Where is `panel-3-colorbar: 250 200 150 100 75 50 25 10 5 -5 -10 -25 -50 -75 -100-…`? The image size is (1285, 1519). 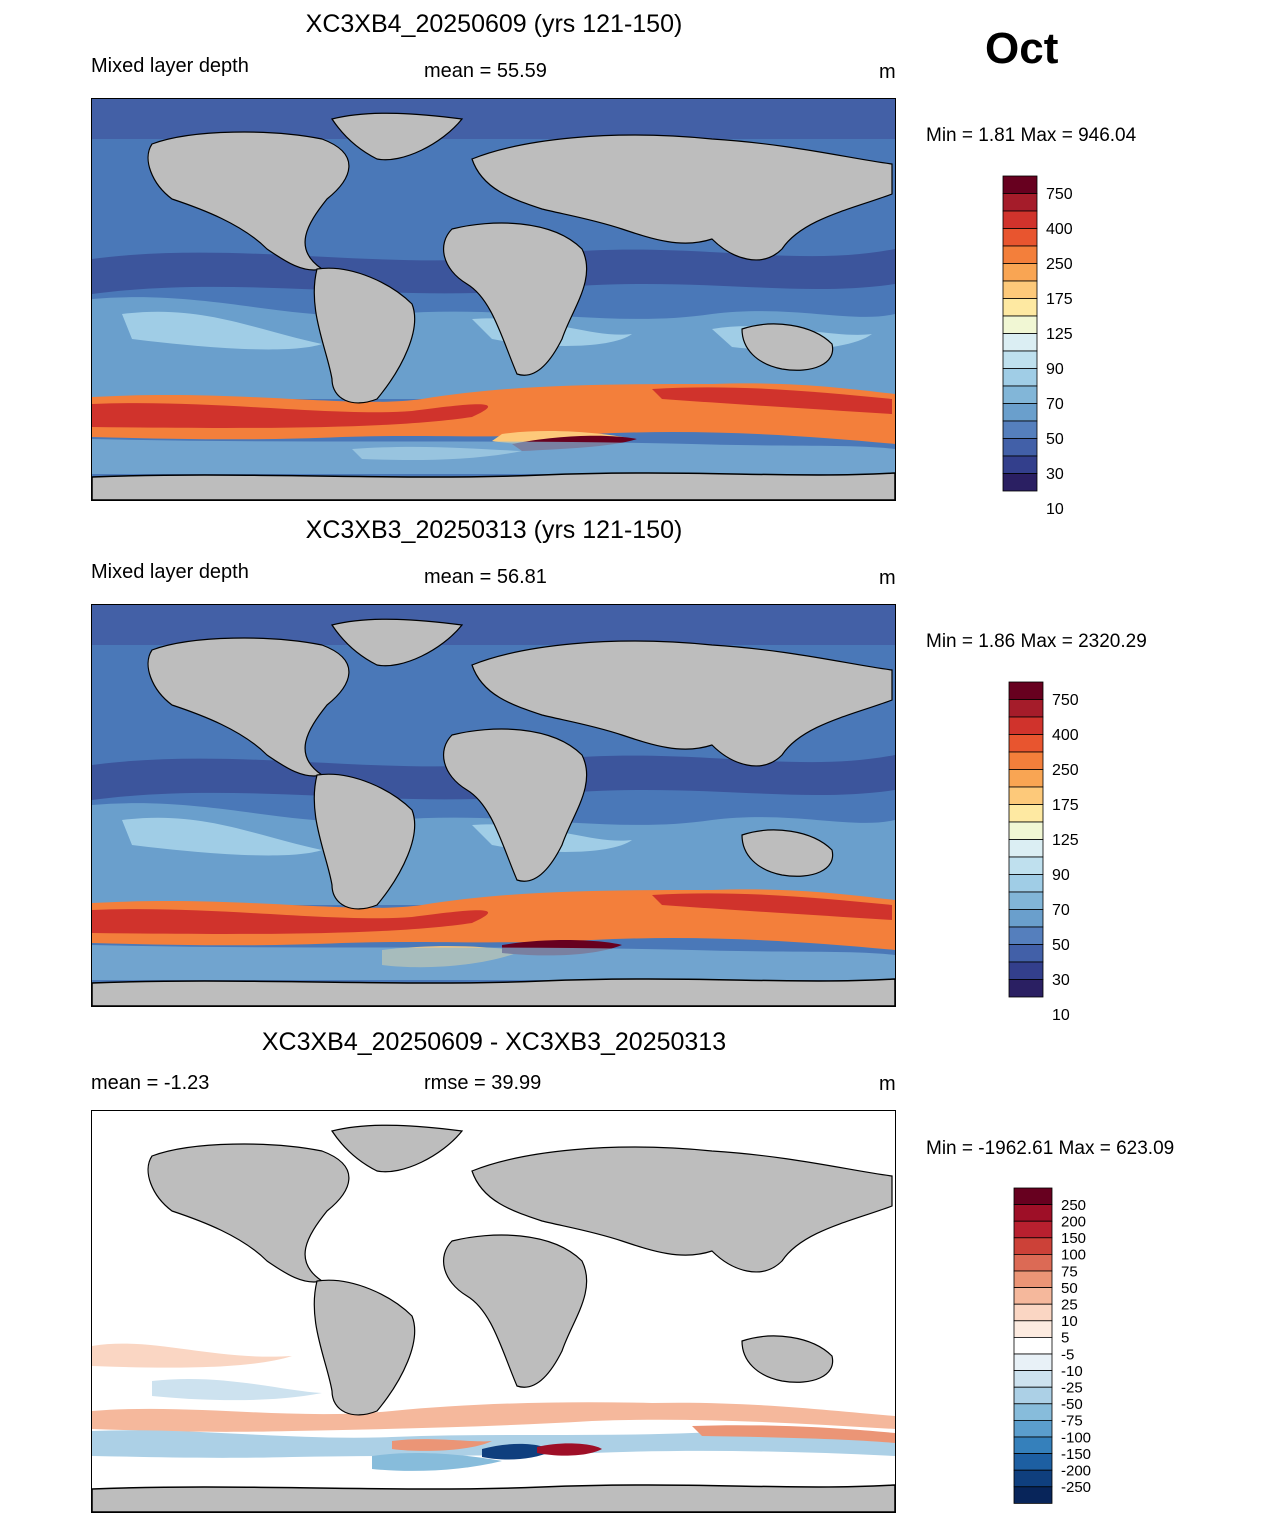 panel-3-colorbar: 250 200 150 100 75 50 25 10 5 -5 -10 -25 -50 -75 -100-… is located at coordinates (1068, 1345).